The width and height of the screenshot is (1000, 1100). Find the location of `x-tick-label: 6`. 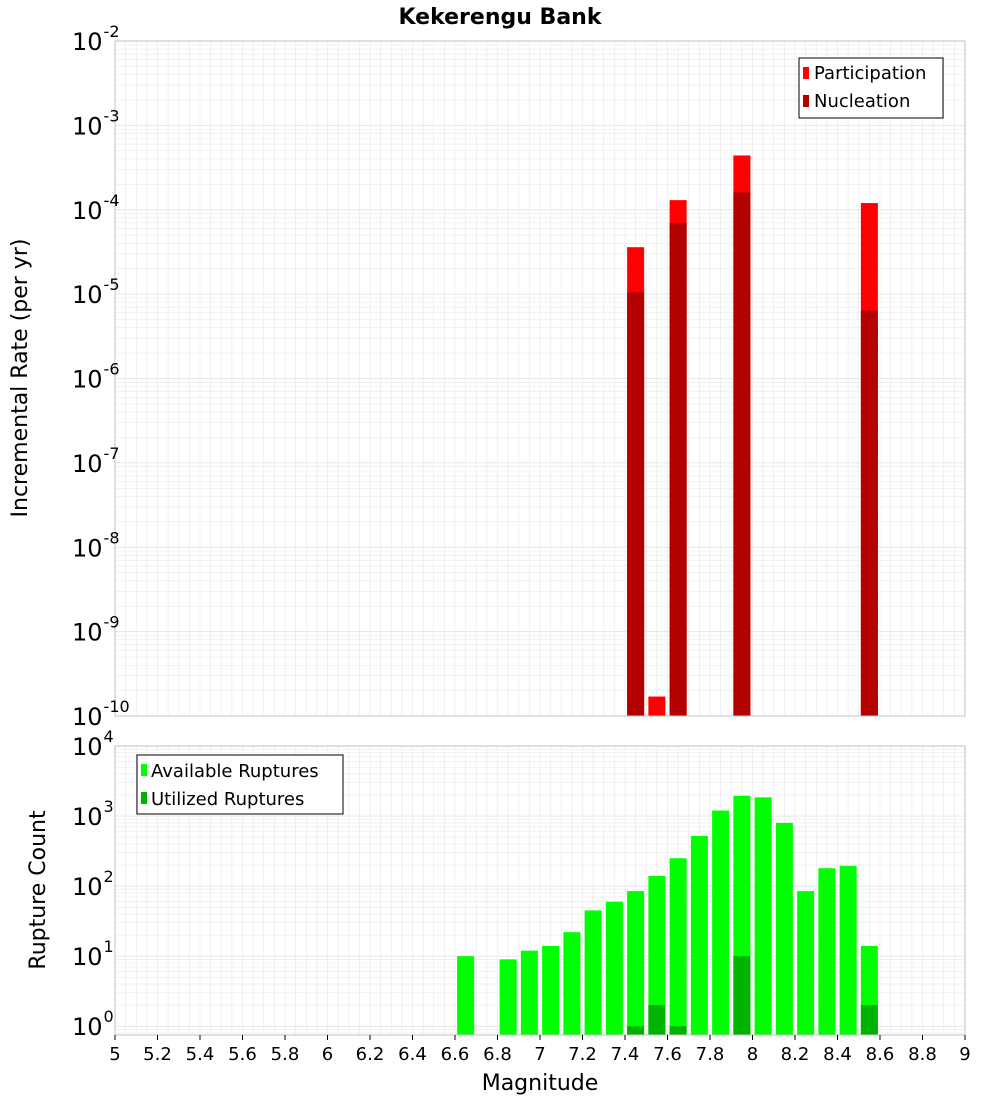

x-tick-label: 6 is located at coordinates (327, 1054).